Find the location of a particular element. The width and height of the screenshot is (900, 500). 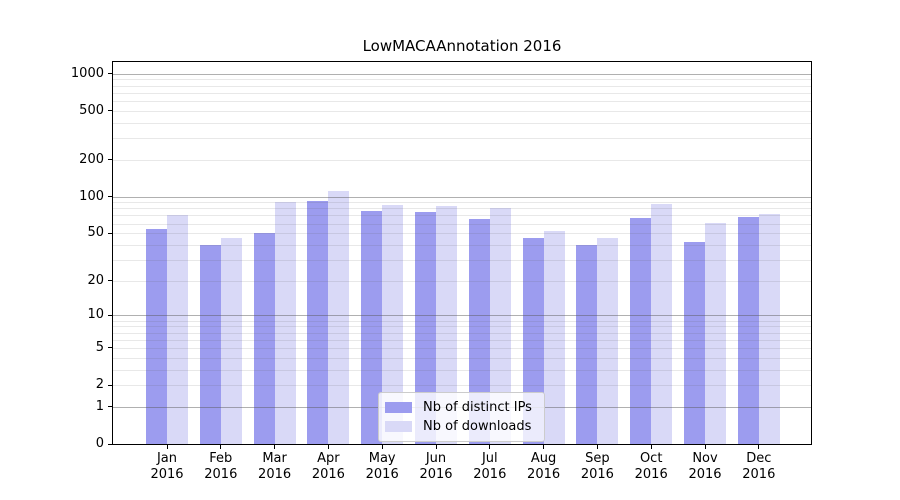

x-tick-mar is located at coordinates (275, 447).